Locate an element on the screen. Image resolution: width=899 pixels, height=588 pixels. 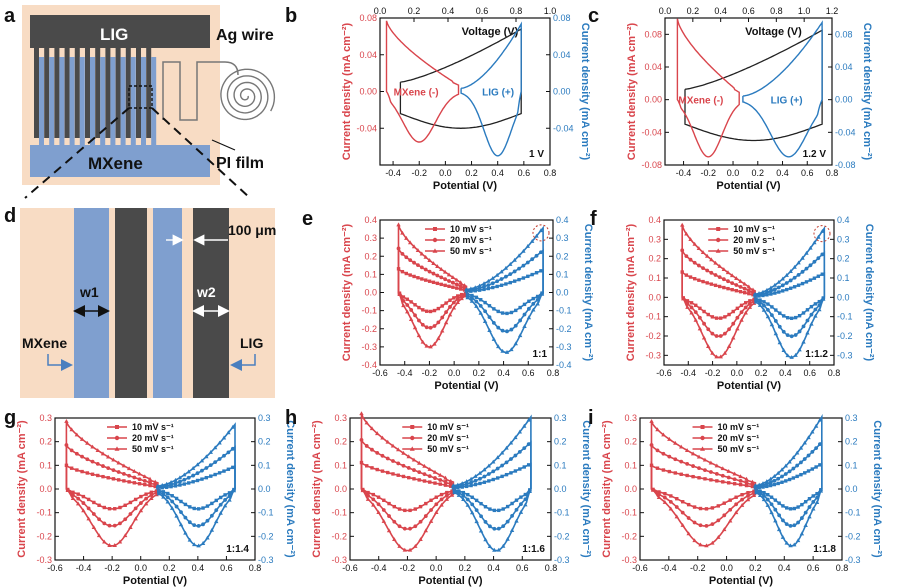
y-axis-label-right: Current density (mA cm⁻²) is located at coordinates (585, 92).